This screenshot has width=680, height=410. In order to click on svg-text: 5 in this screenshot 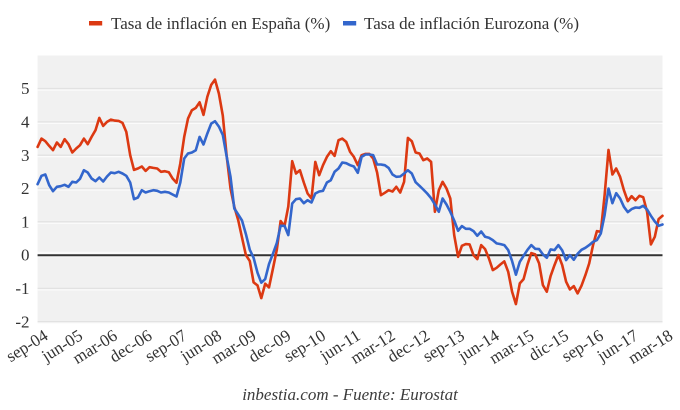, I will do `click(25, 88)`.